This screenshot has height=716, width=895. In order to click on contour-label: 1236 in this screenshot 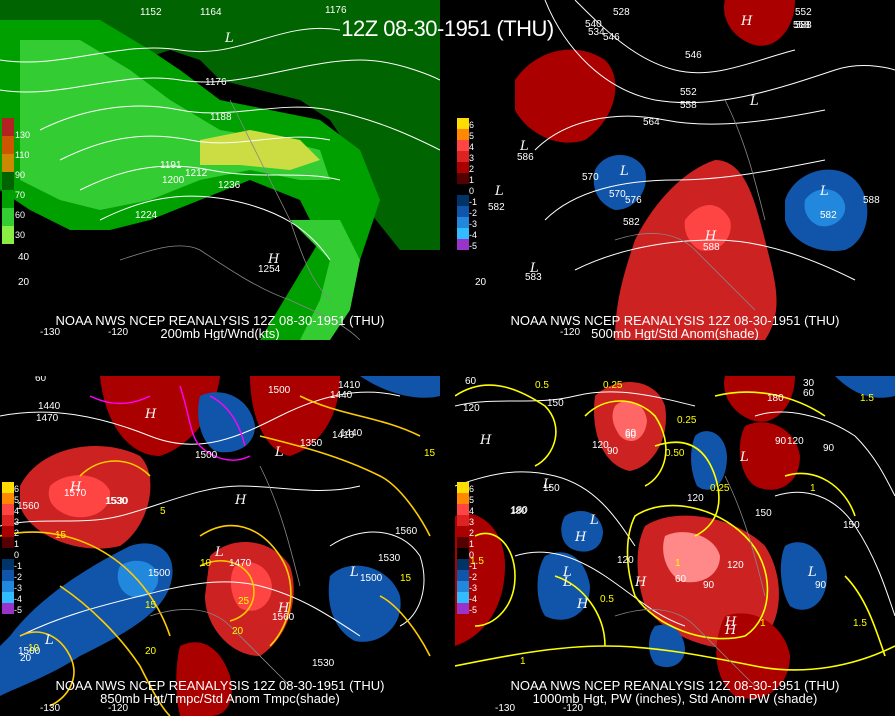, I will do `click(229, 185)`.